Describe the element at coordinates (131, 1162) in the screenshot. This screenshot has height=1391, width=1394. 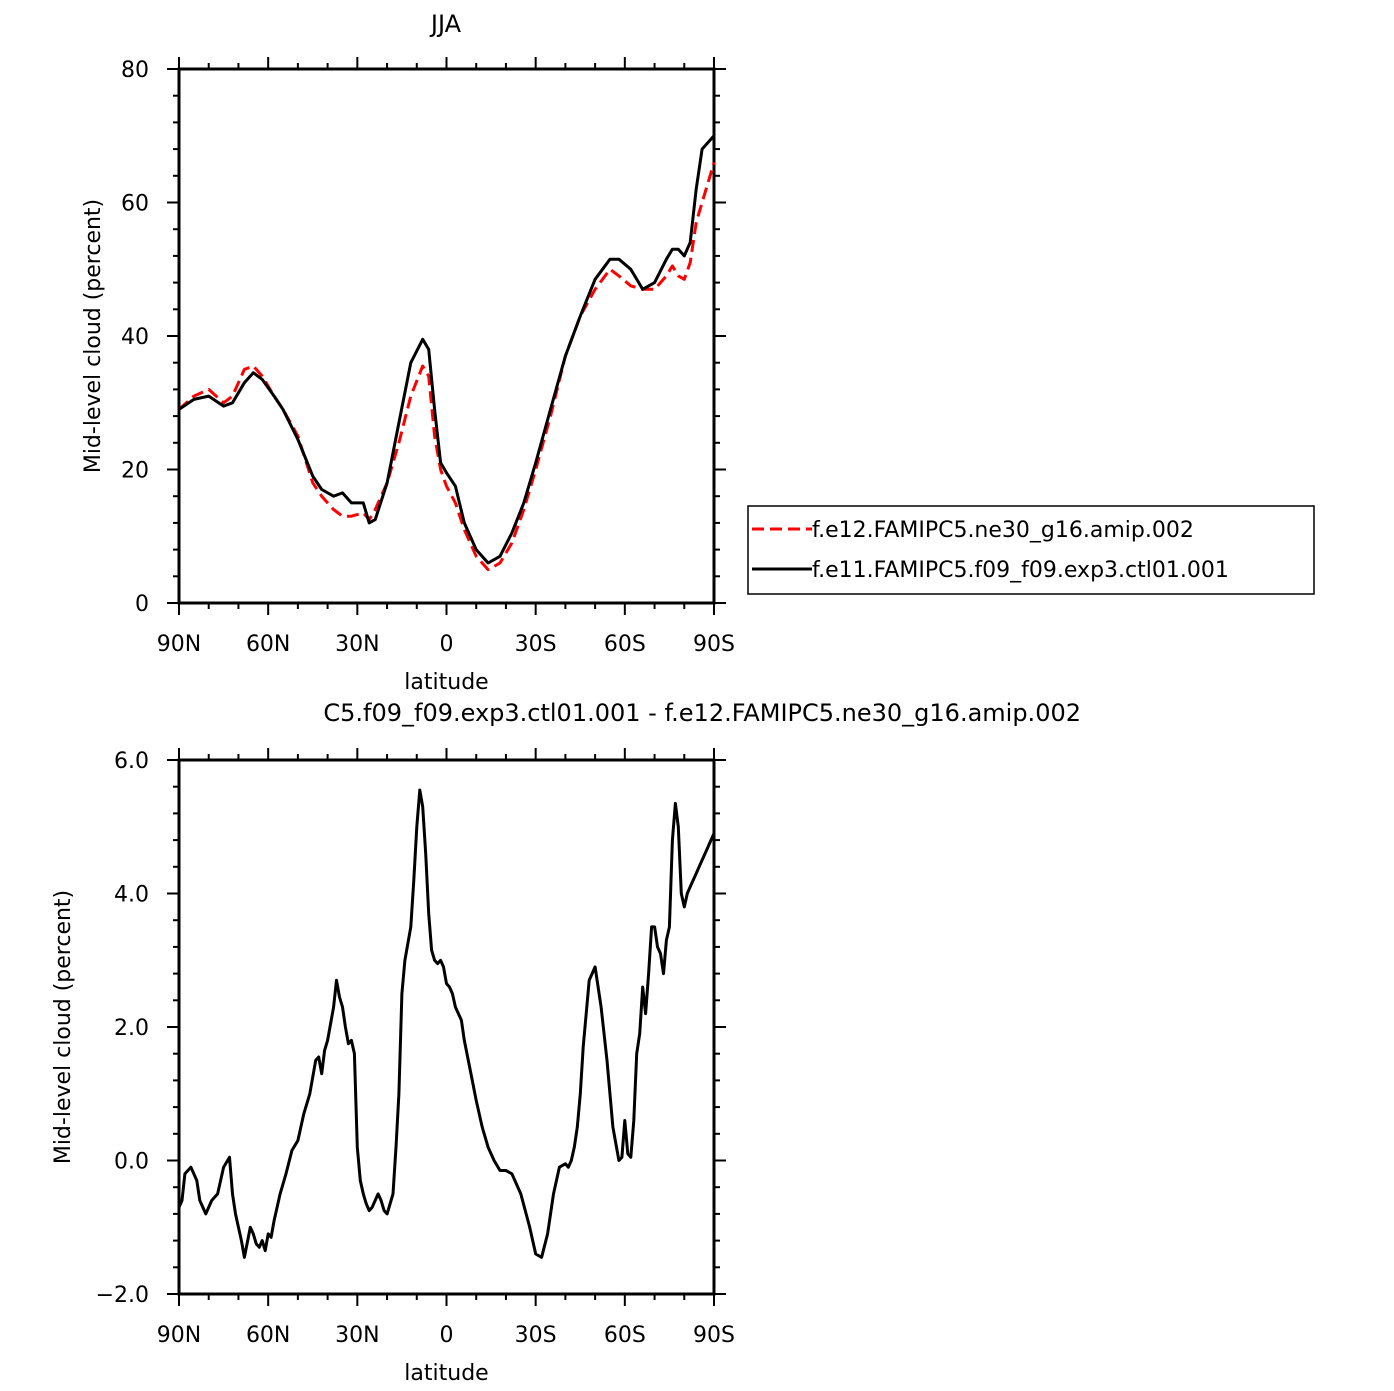
I see `y-tick-label: 0.0` at that location.